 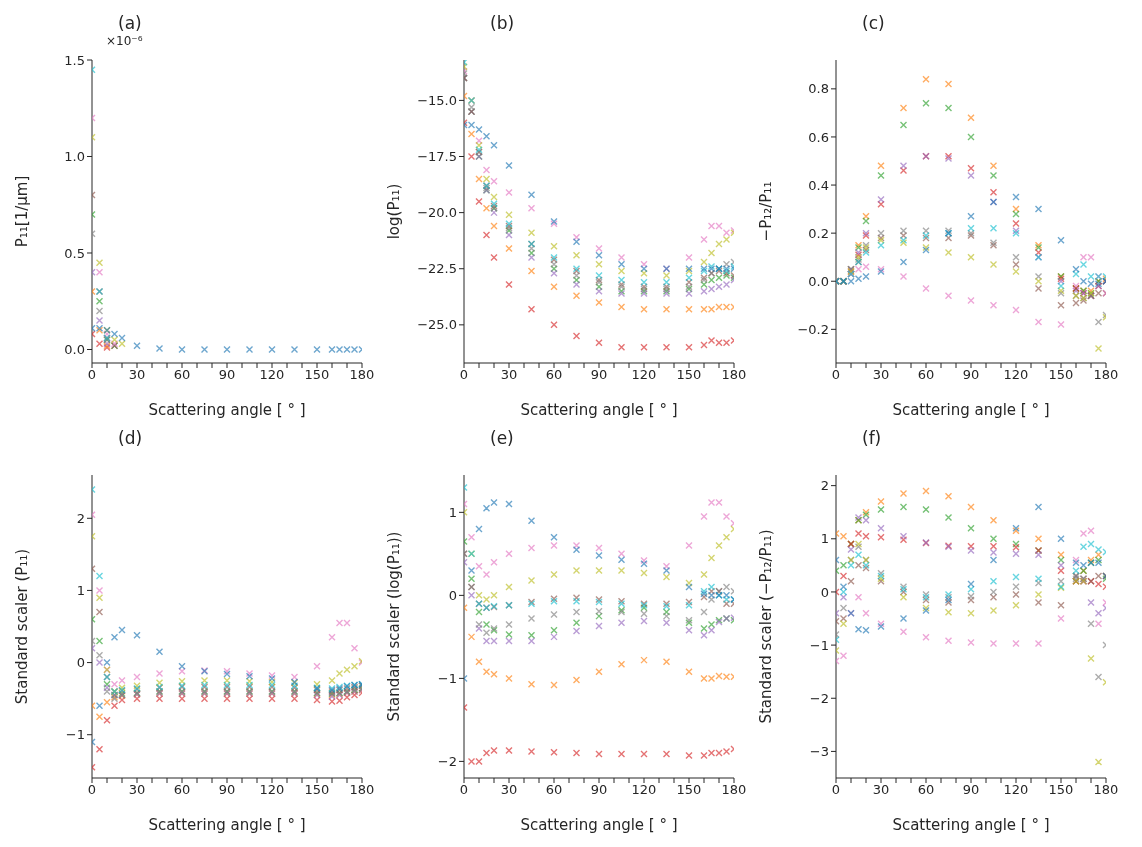 I want to click on y-tick-label: 0.6, so click(x=818, y=137).